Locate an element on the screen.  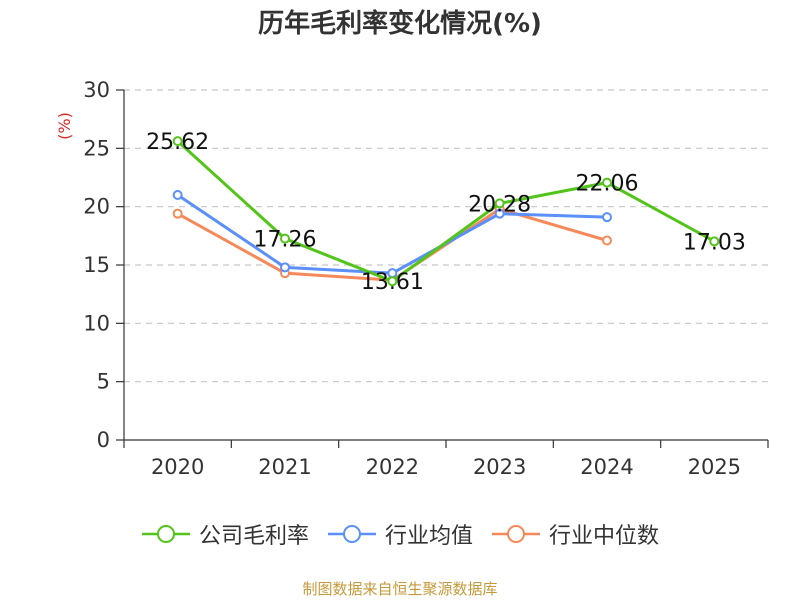
x-tick-label: 2023 is located at coordinates (499, 467).